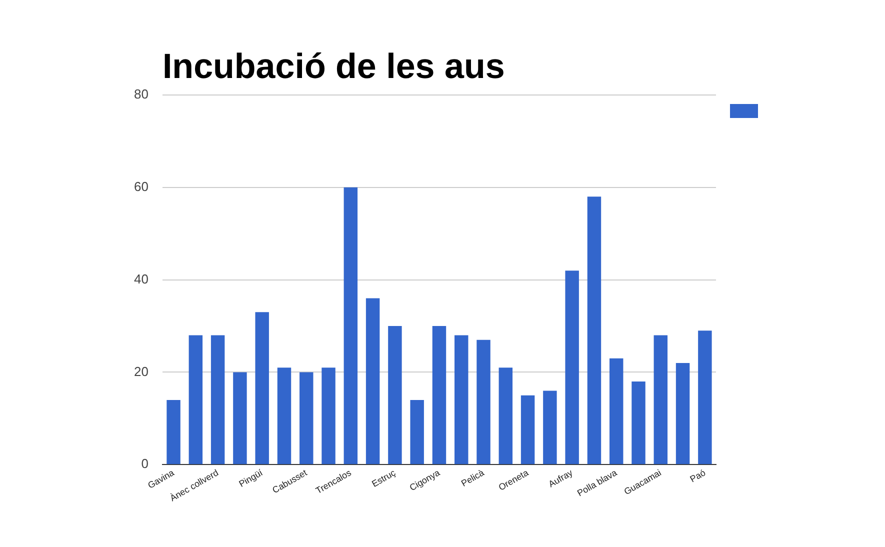 The width and height of the screenshot is (885, 547). I want to click on y-tick-label: 80, so click(141, 94).